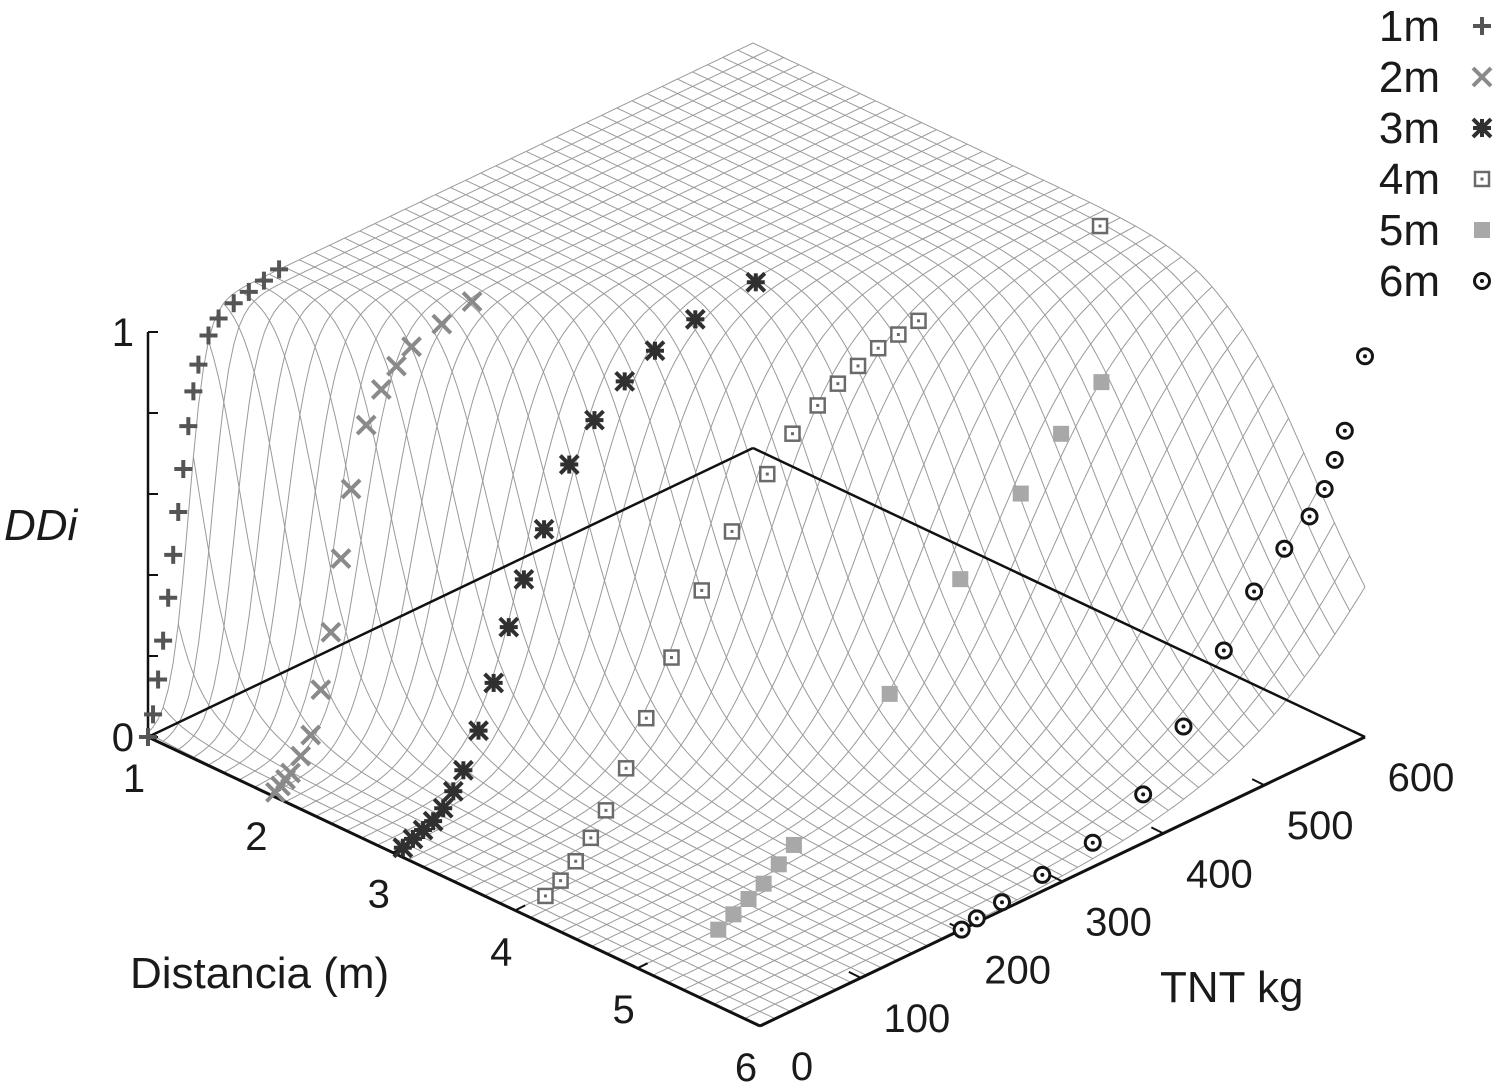 The height and width of the screenshot is (1087, 1503). I want to click on back-floor-line-x, so click(1059, 592).